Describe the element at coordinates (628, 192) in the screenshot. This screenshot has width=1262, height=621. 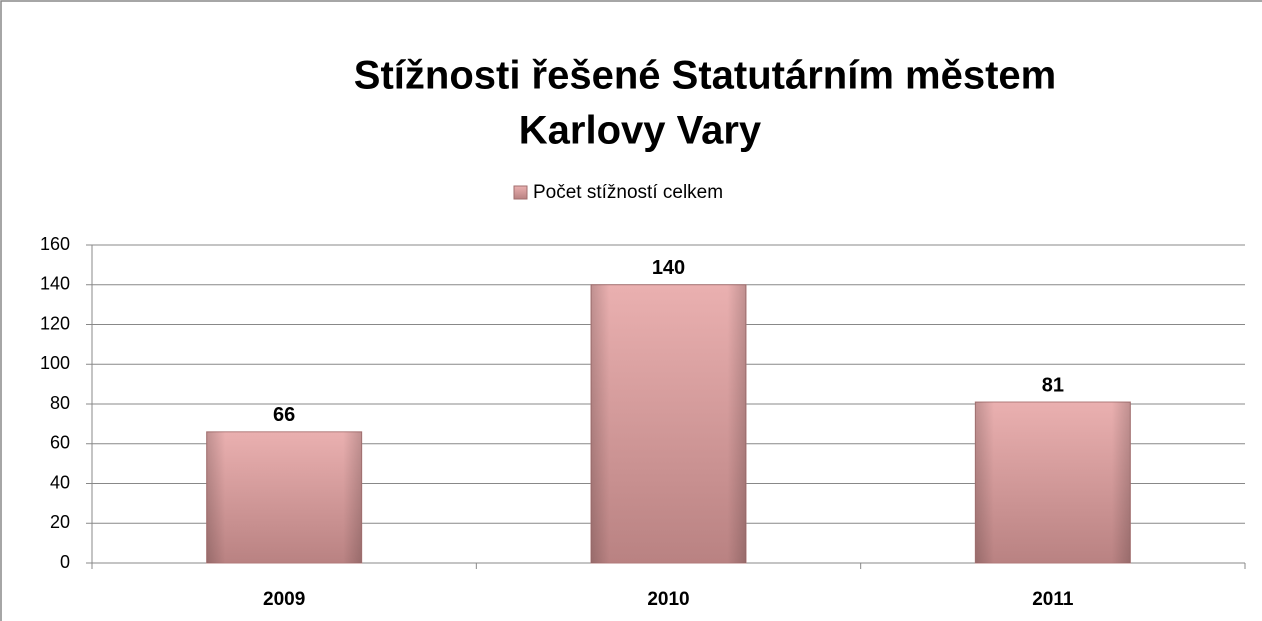
I see `legend-label: Počet stížností celkem` at that location.